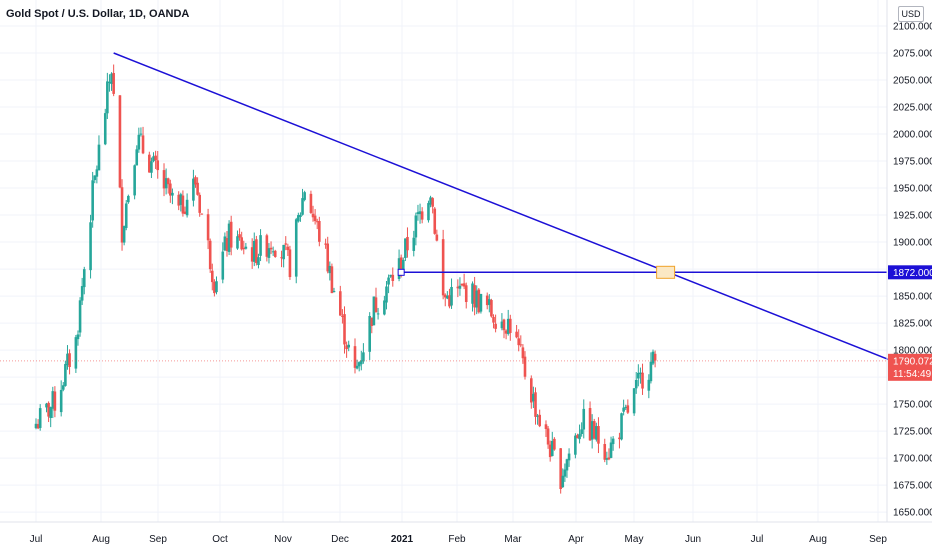  What do you see at coordinates (340, 539) in the screenshot?
I see `time-tick-label: Dec` at bounding box center [340, 539].